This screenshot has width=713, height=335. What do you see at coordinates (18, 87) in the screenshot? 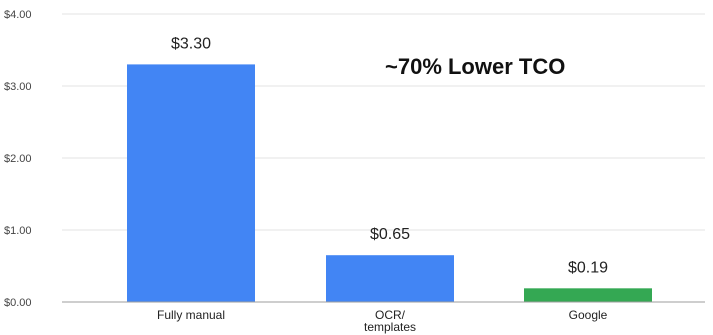
I see `y-tick-label: $3.00` at bounding box center [18, 87].